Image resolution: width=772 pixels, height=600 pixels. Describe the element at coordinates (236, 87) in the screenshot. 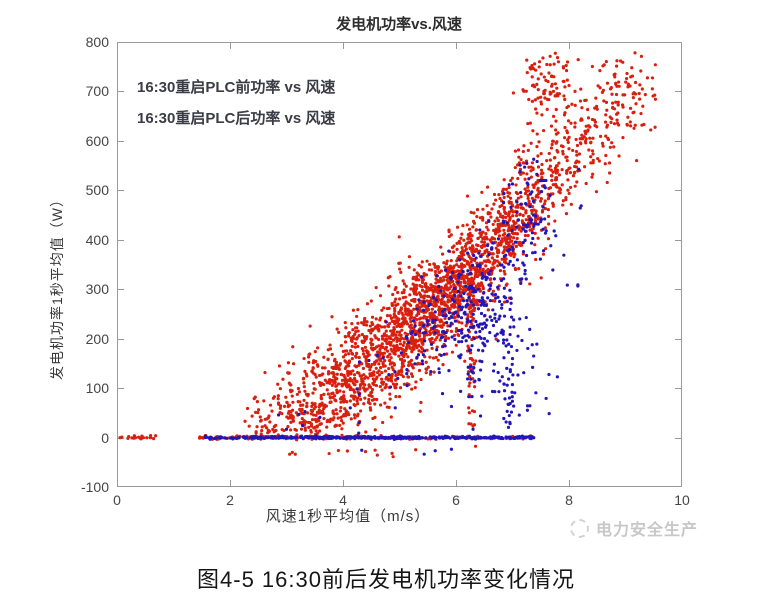

I see `legend-entry-before-restart: 16:30重启PLC前功率 vs 风速` at that location.